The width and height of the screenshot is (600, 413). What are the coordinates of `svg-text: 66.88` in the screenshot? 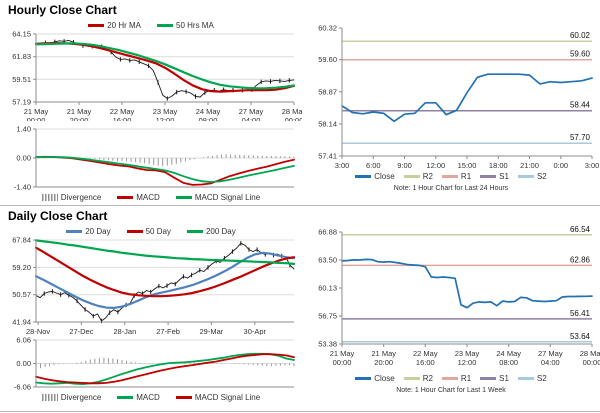 It's located at (327, 232).